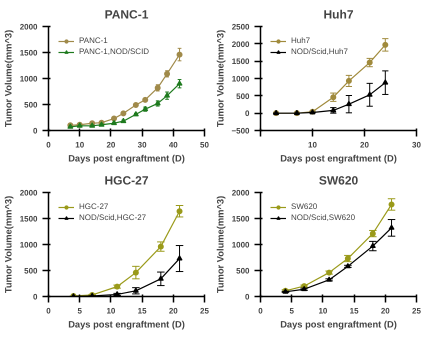 The height and width of the screenshot is (338, 429). Describe the element at coordinates (114, 51) in the screenshot. I see `legend-label: PANC-1,NOD/SCID` at that location.